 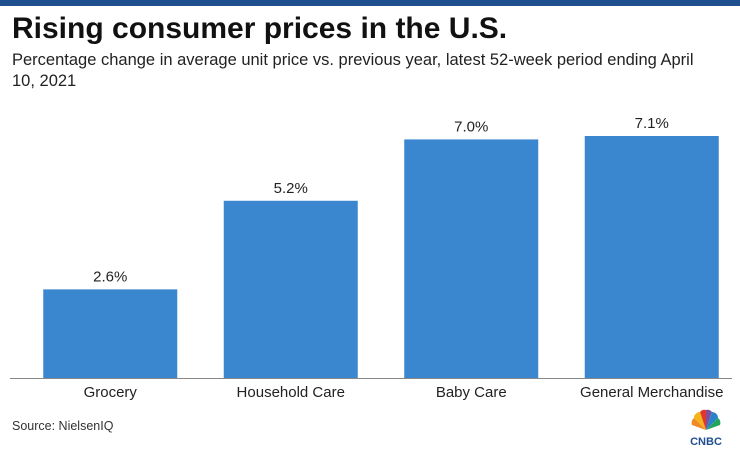 I want to click on bar-grocery, so click(x=110, y=333).